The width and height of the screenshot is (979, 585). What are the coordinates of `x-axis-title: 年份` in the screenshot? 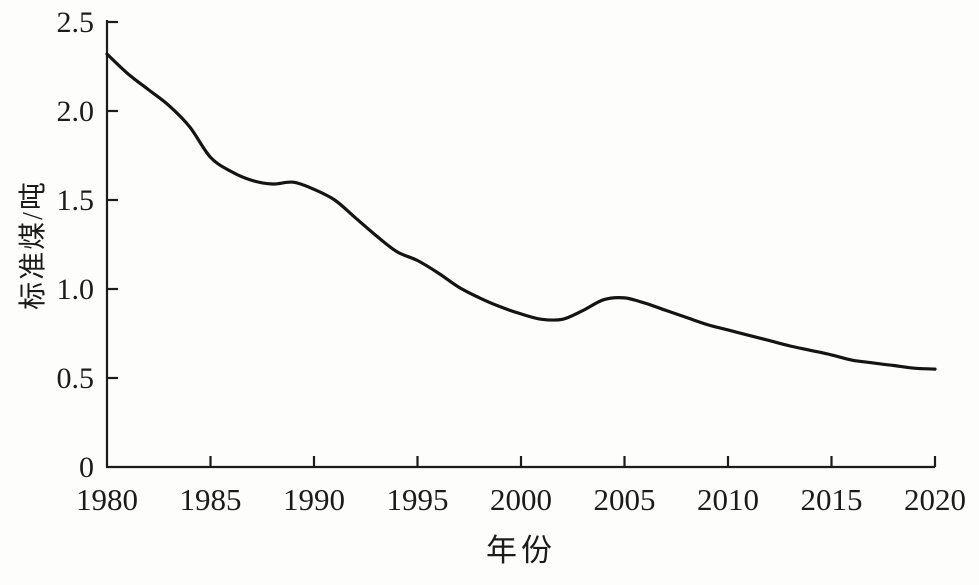 It's located at (521, 550).